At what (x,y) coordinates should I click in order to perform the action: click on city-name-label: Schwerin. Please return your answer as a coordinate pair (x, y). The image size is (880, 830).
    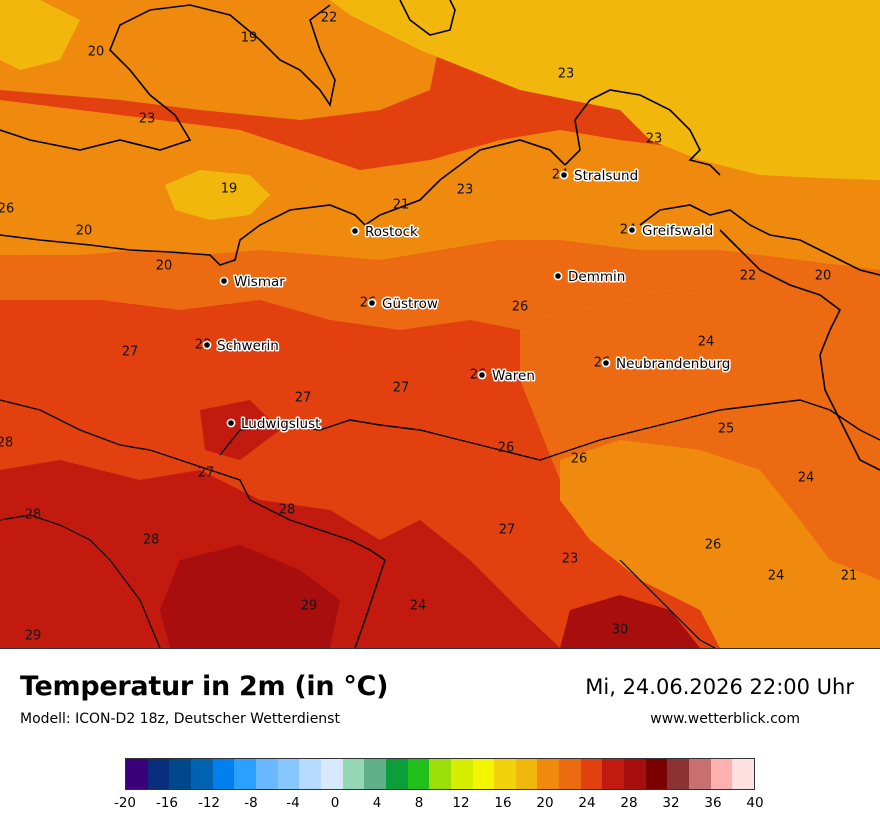
    Looking at the image, I should click on (248, 346).